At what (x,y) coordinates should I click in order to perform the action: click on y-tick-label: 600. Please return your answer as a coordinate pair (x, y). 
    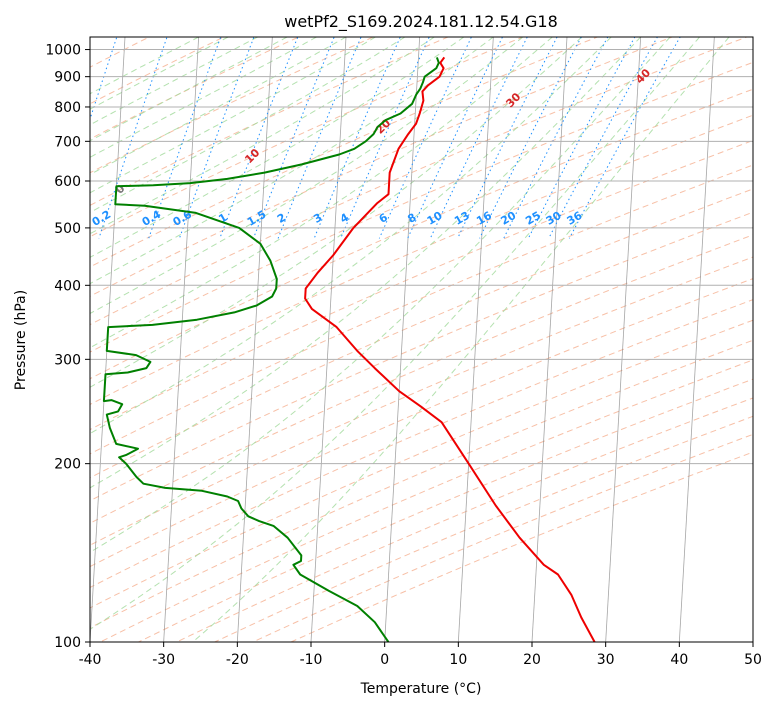
    Looking at the image, I should click on (67, 182).